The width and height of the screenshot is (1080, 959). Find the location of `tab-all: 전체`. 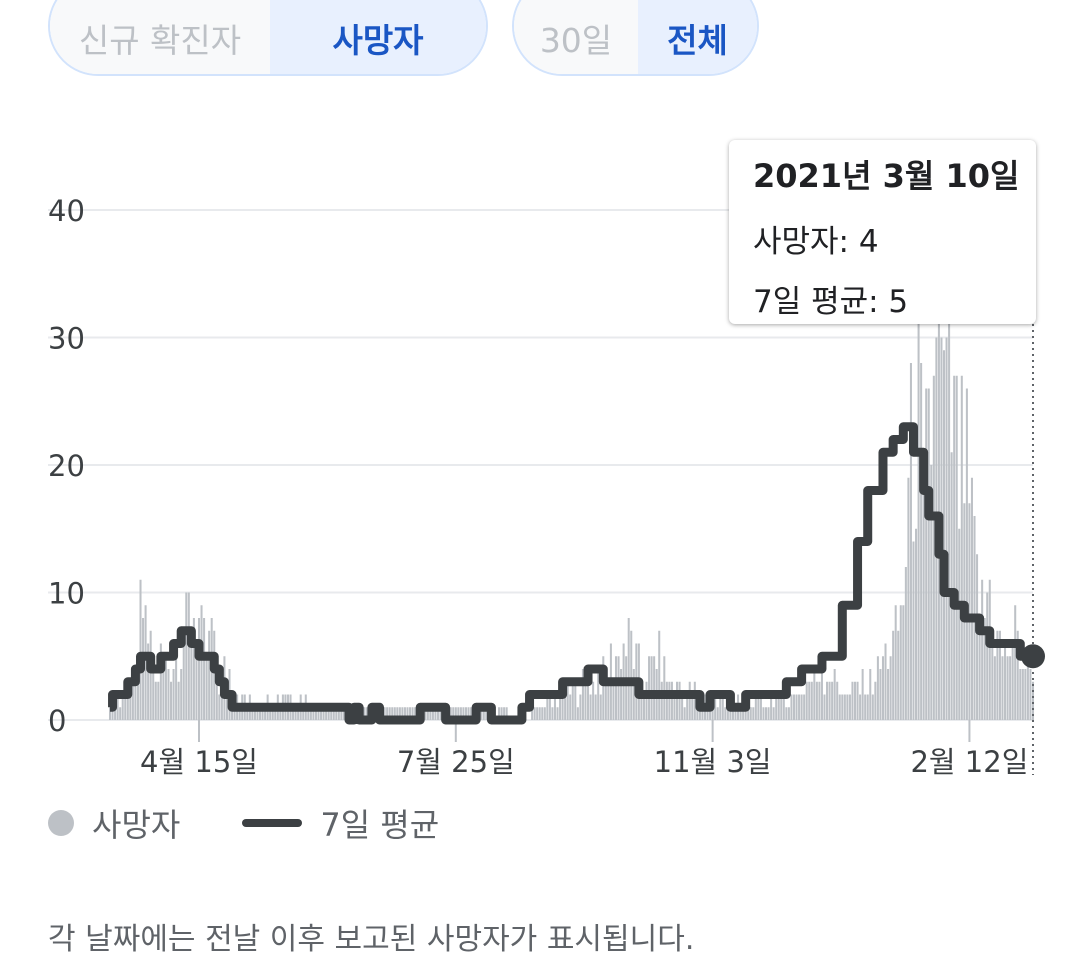

tab-all: 전체 is located at coordinates (697, 37).